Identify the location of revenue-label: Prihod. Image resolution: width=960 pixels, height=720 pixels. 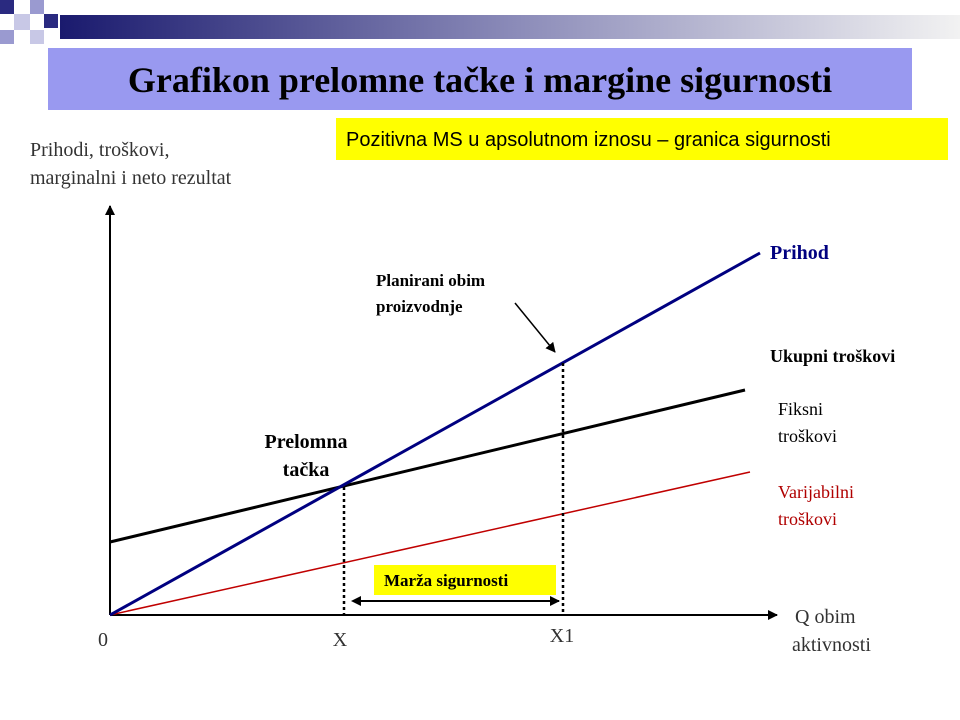
(799, 253).